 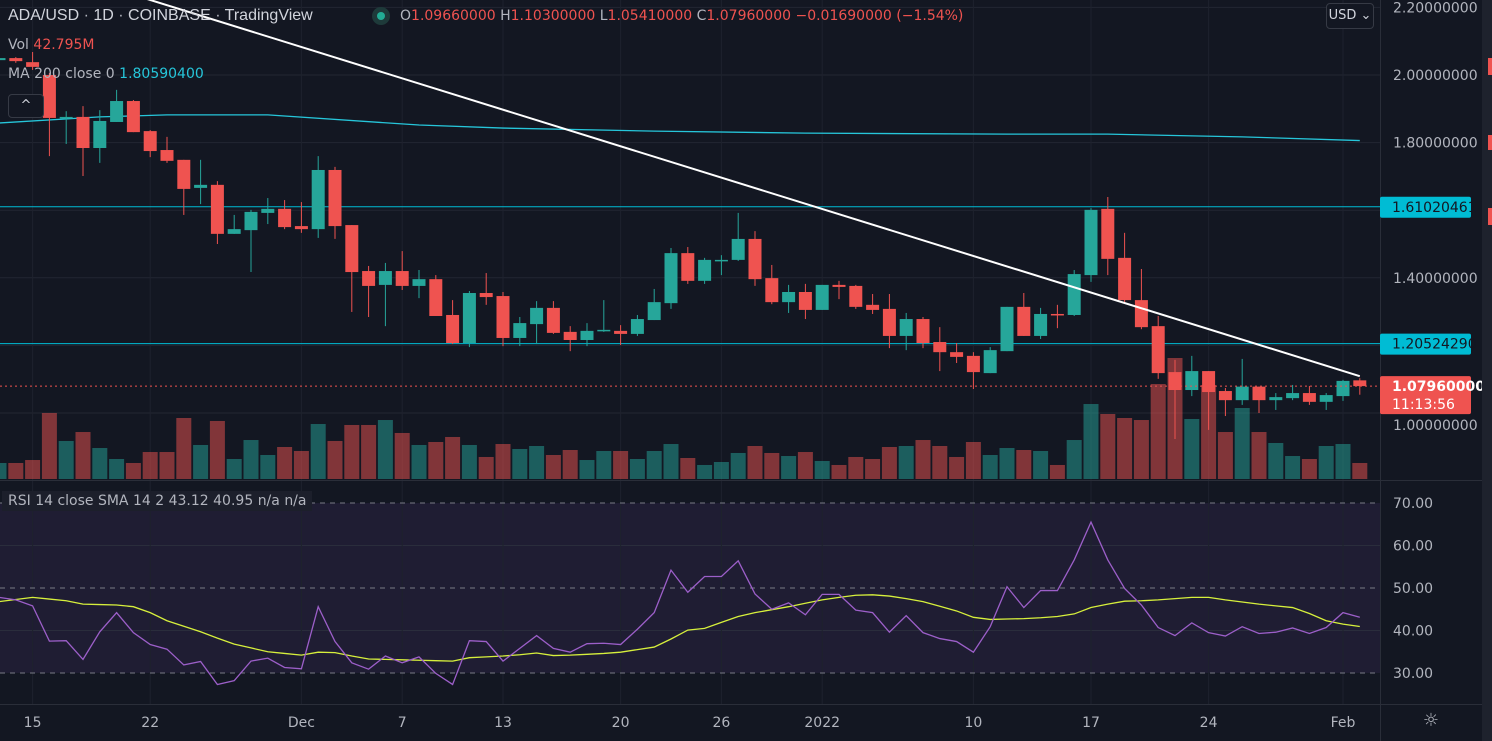 I want to click on market-status-icon, so click(x=381, y=16).